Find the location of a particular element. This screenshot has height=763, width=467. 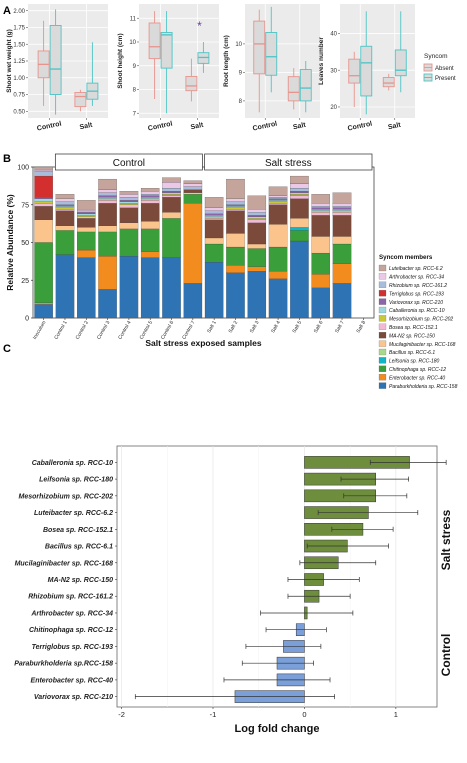

legend-label: Luteibacter sp. RCC-6.2 is located at coordinates (416, 269).